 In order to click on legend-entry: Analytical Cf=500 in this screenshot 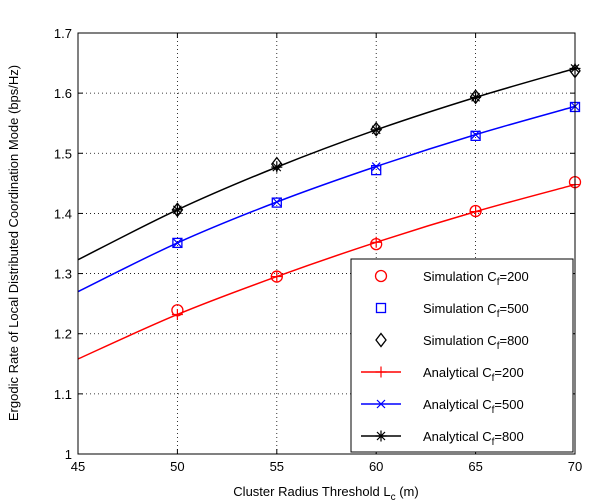, I will do `click(442, 406)`.